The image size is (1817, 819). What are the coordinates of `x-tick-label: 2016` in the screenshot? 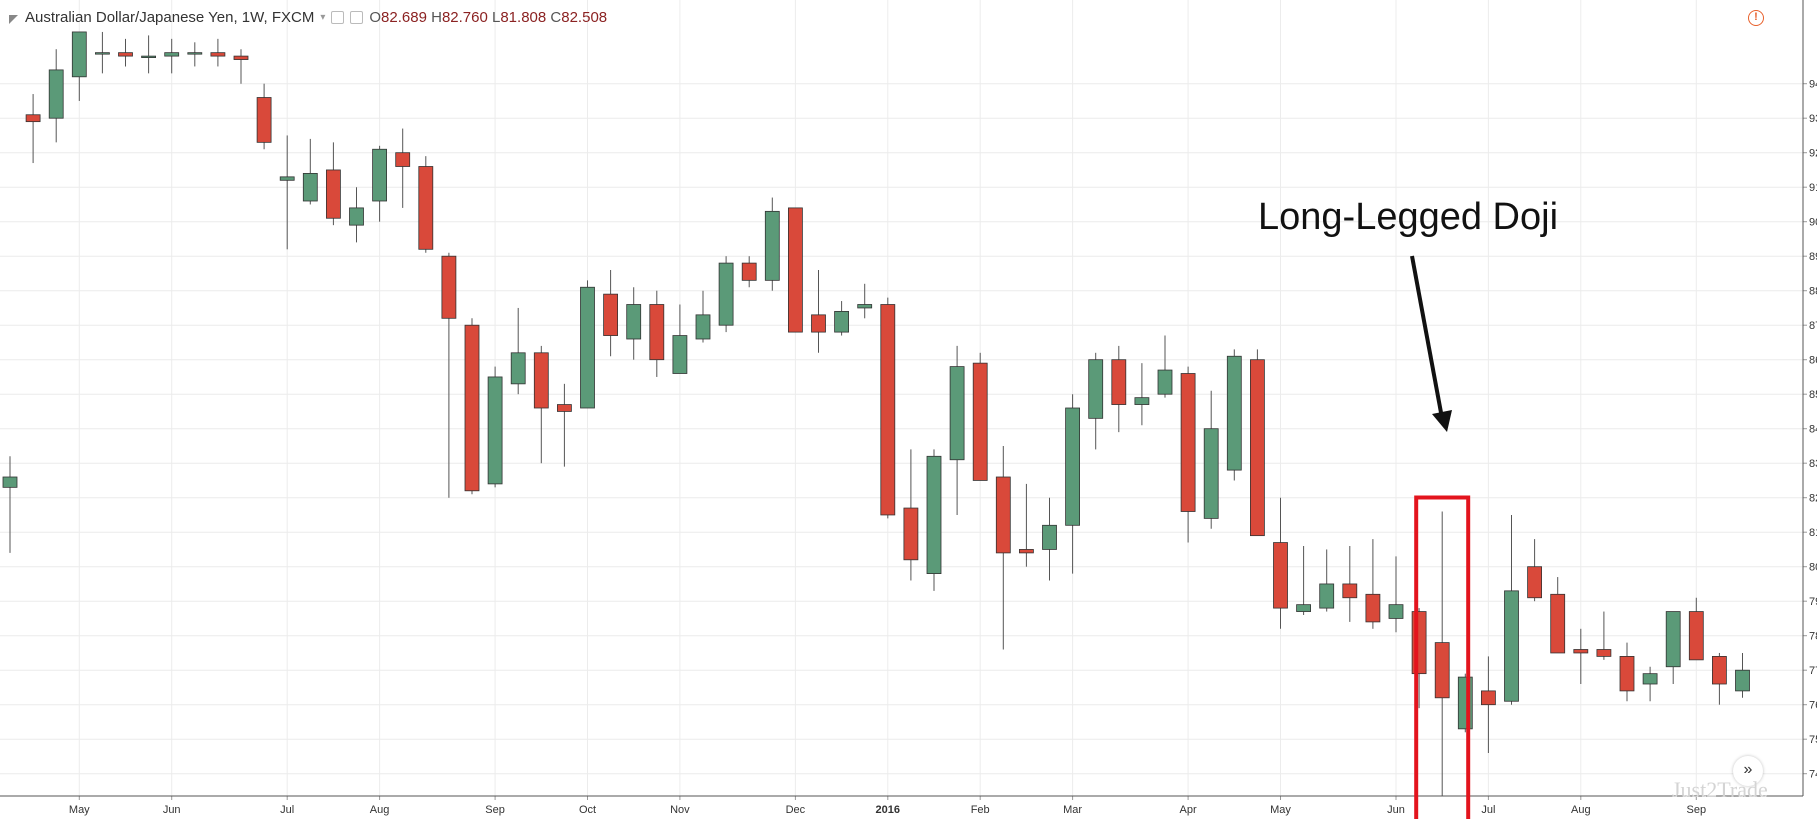 It's located at (888, 810).